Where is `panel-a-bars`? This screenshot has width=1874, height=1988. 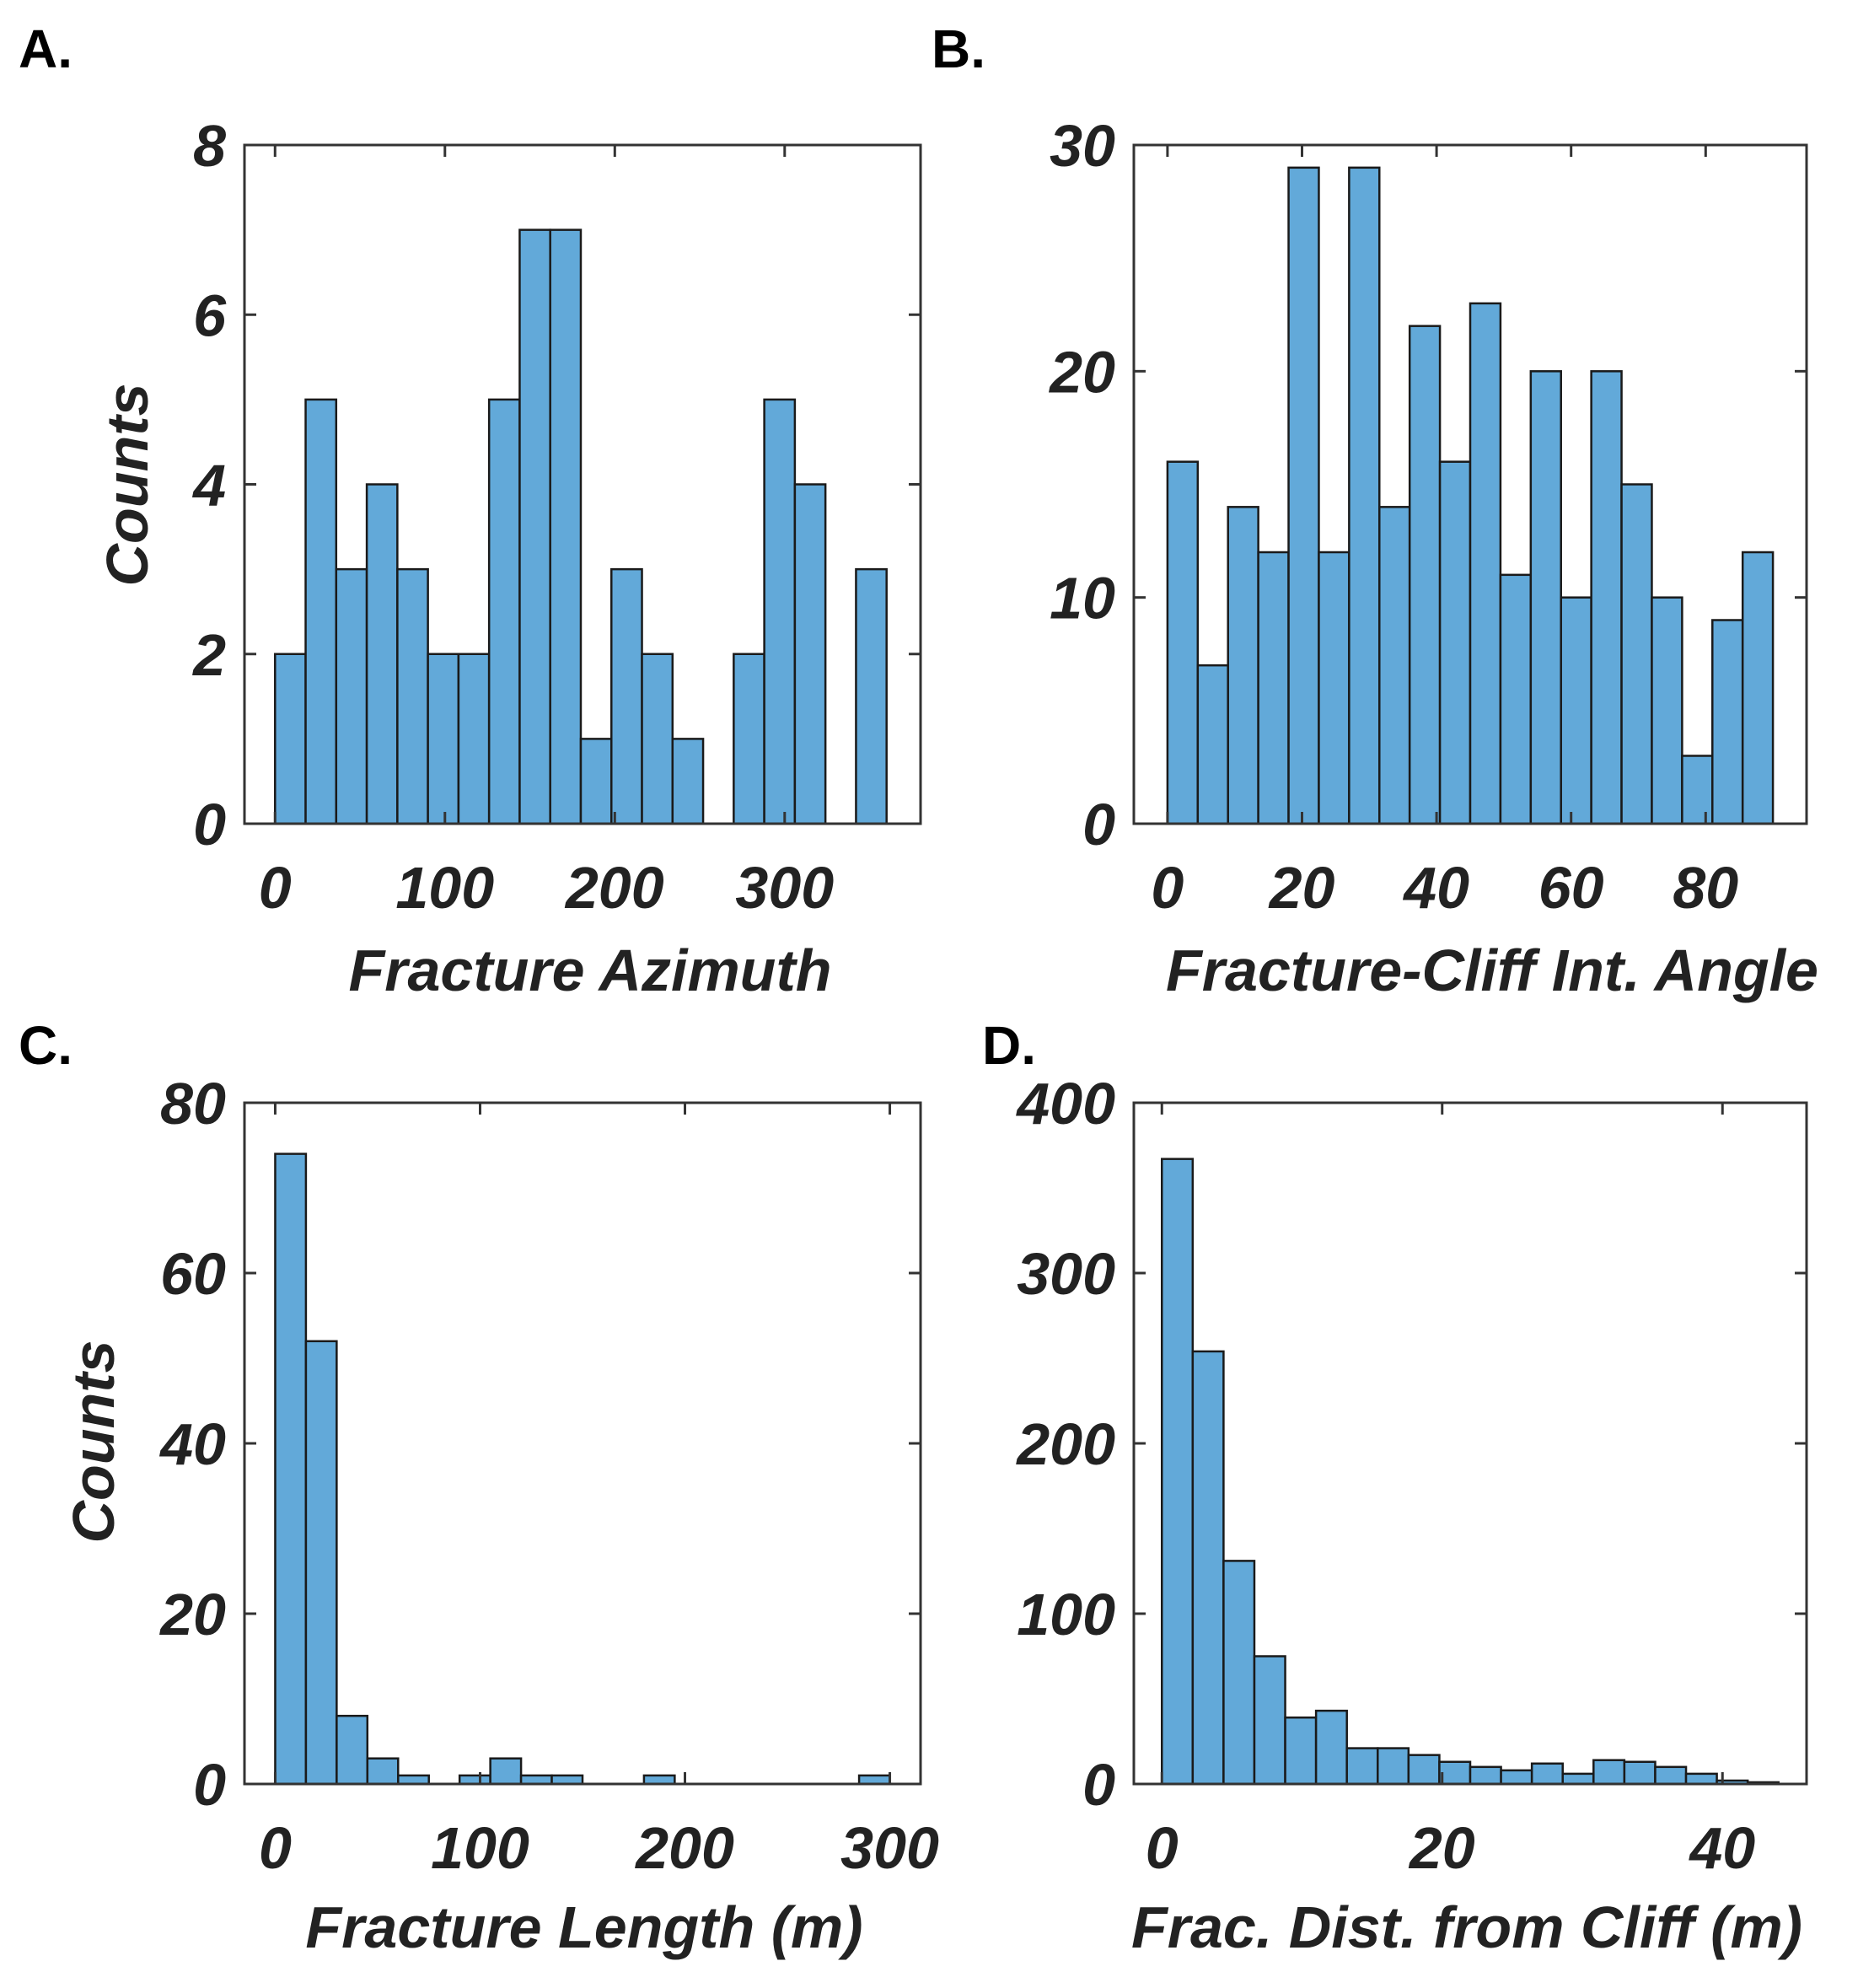
panel-a-bars is located at coordinates (581, 526).